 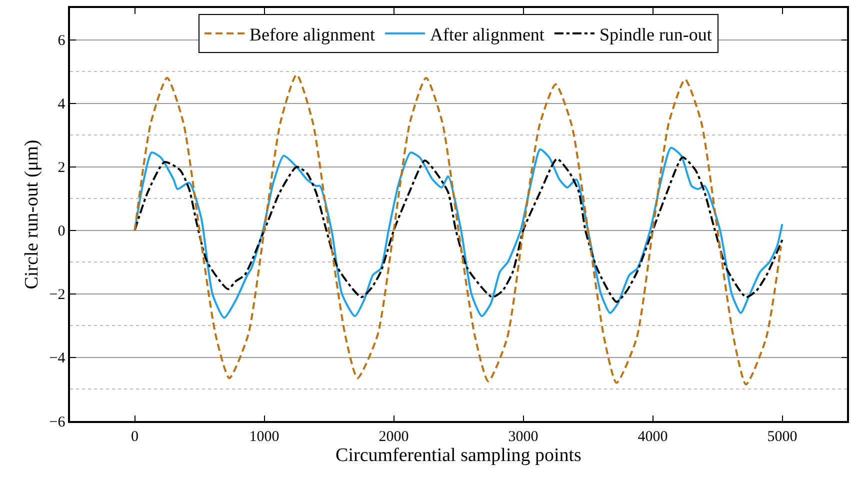 What do you see at coordinates (459, 455) in the screenshot?
I see `x-axis-title: Circumferential sampling points` at bounding box center [459, 455].